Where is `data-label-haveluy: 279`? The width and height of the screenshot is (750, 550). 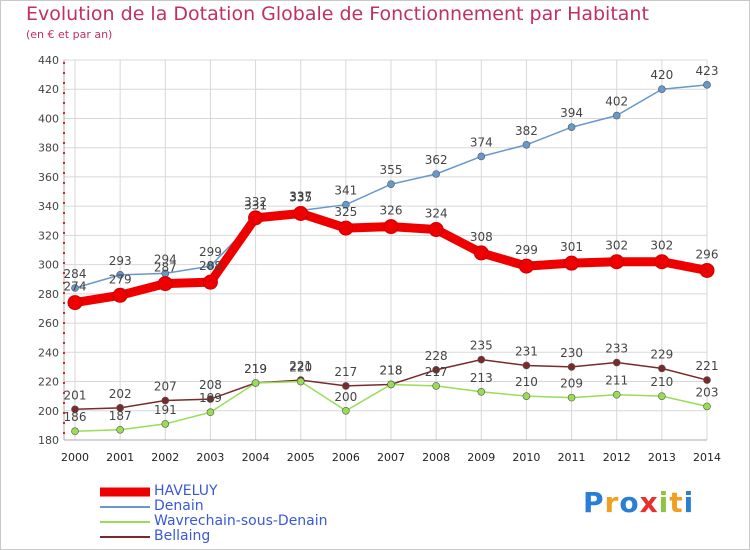
data-label-haveluy: 279 is located at coordinates (120, 279).